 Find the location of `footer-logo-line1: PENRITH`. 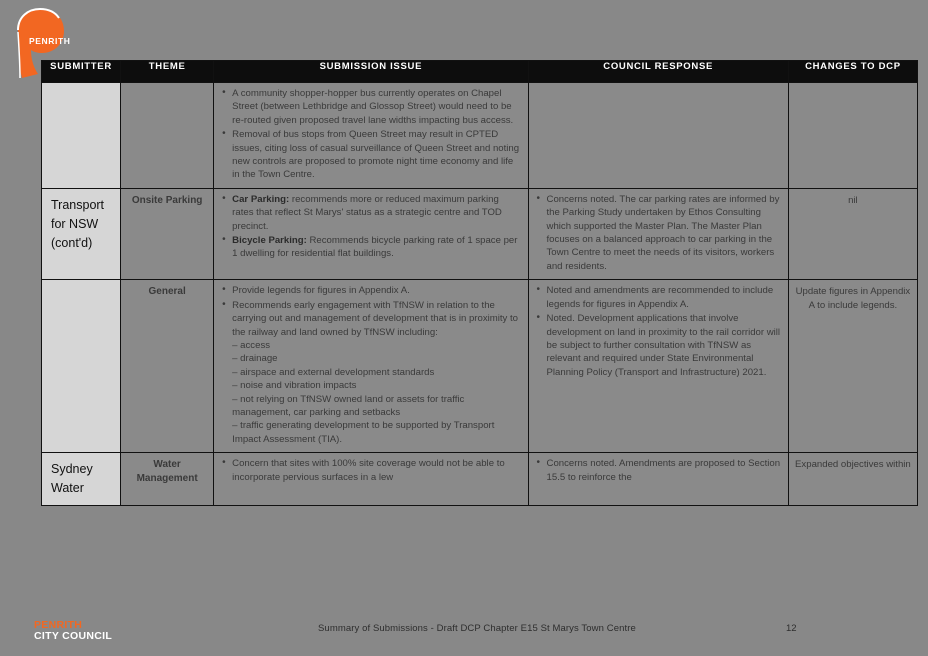

footer-logo-line1: PENRITH is located at coordinates (58, 625).